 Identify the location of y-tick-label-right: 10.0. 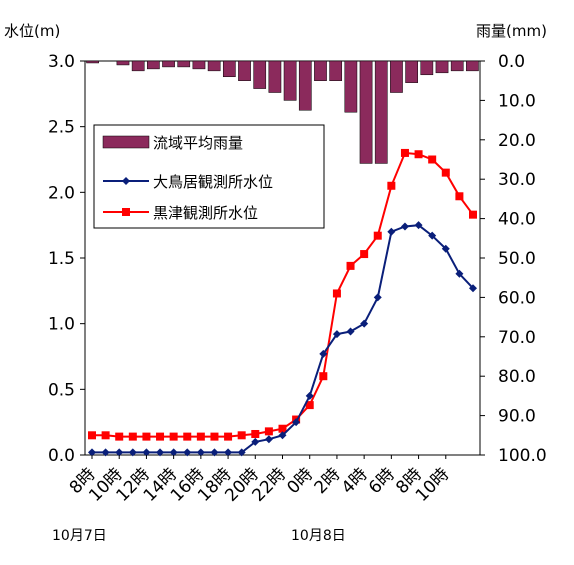
(517, 101).